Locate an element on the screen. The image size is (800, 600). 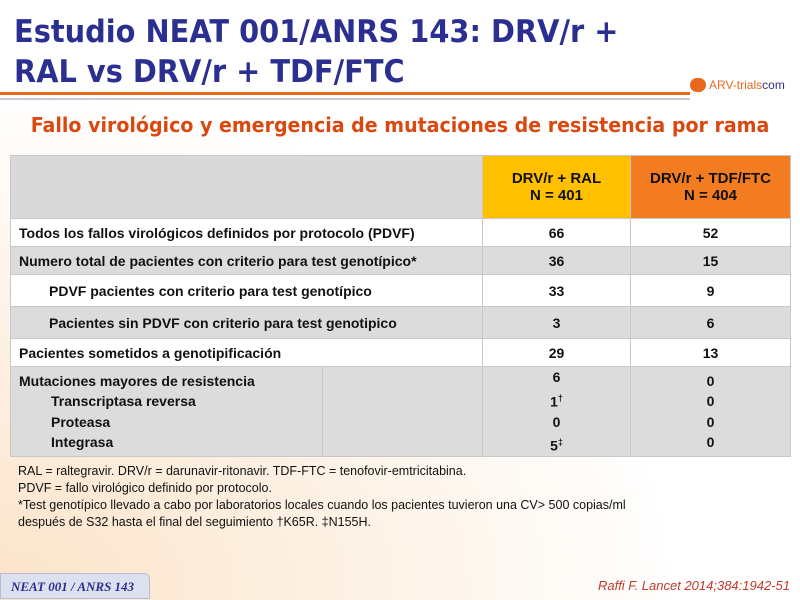
study-badge: NEAT 001 / ANRS 143 is located at coordinates (75, 586).